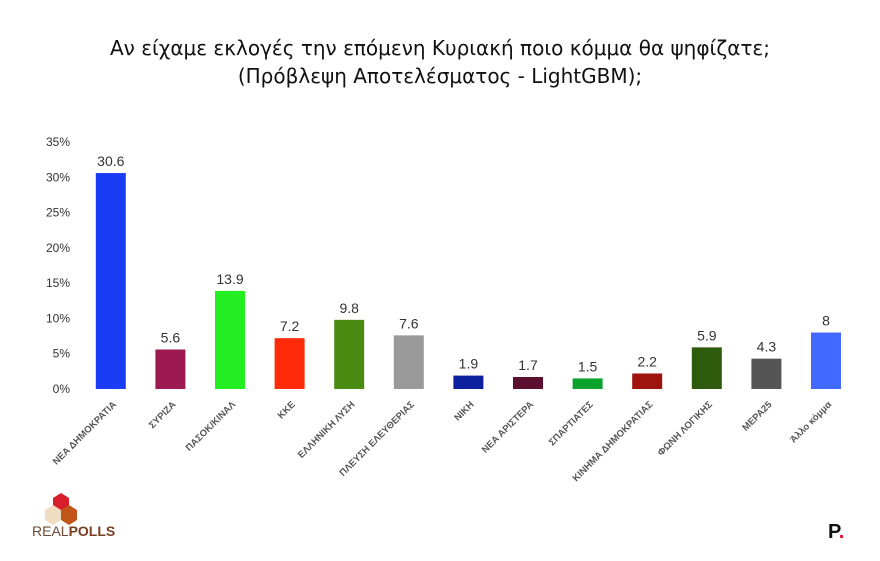  Describe the element at coordinates (58, 248) in the screenshot. I see `y-tick-label: 20%` at that location.